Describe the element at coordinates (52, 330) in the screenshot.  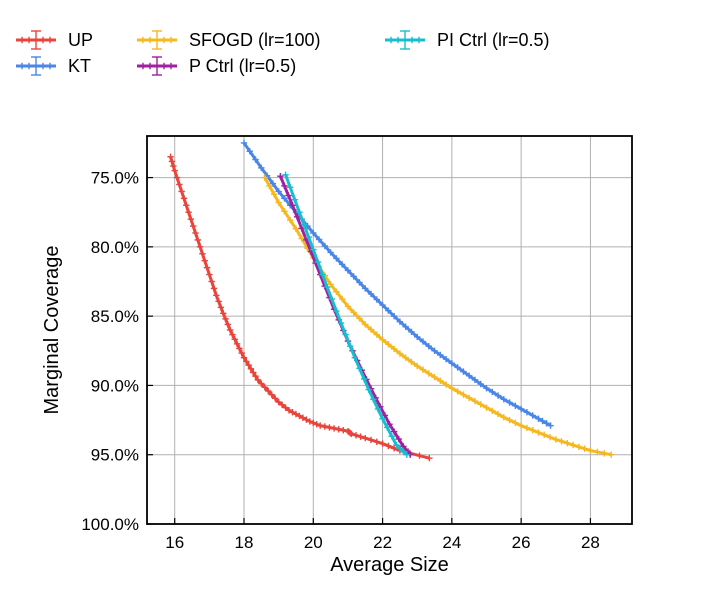
I see `y-axis-title: Marginal Coverage` at that location.